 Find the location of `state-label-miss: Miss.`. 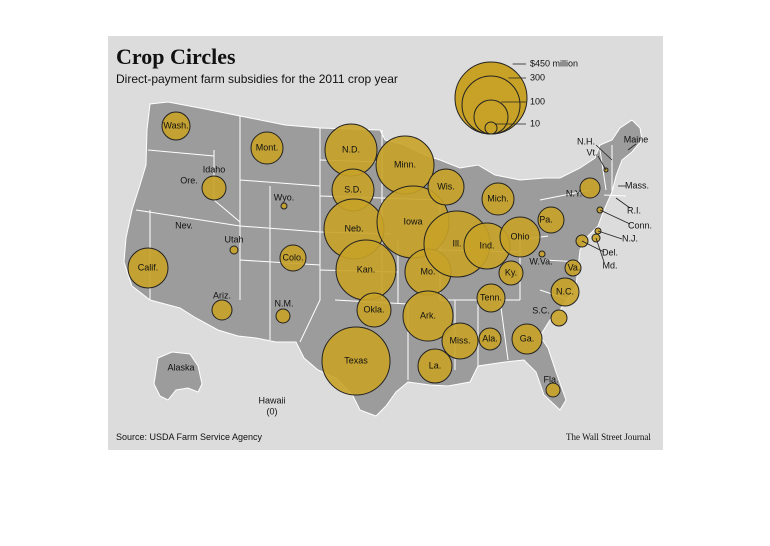

state-label-miss: Miss. is located at coordinates (460, 340).